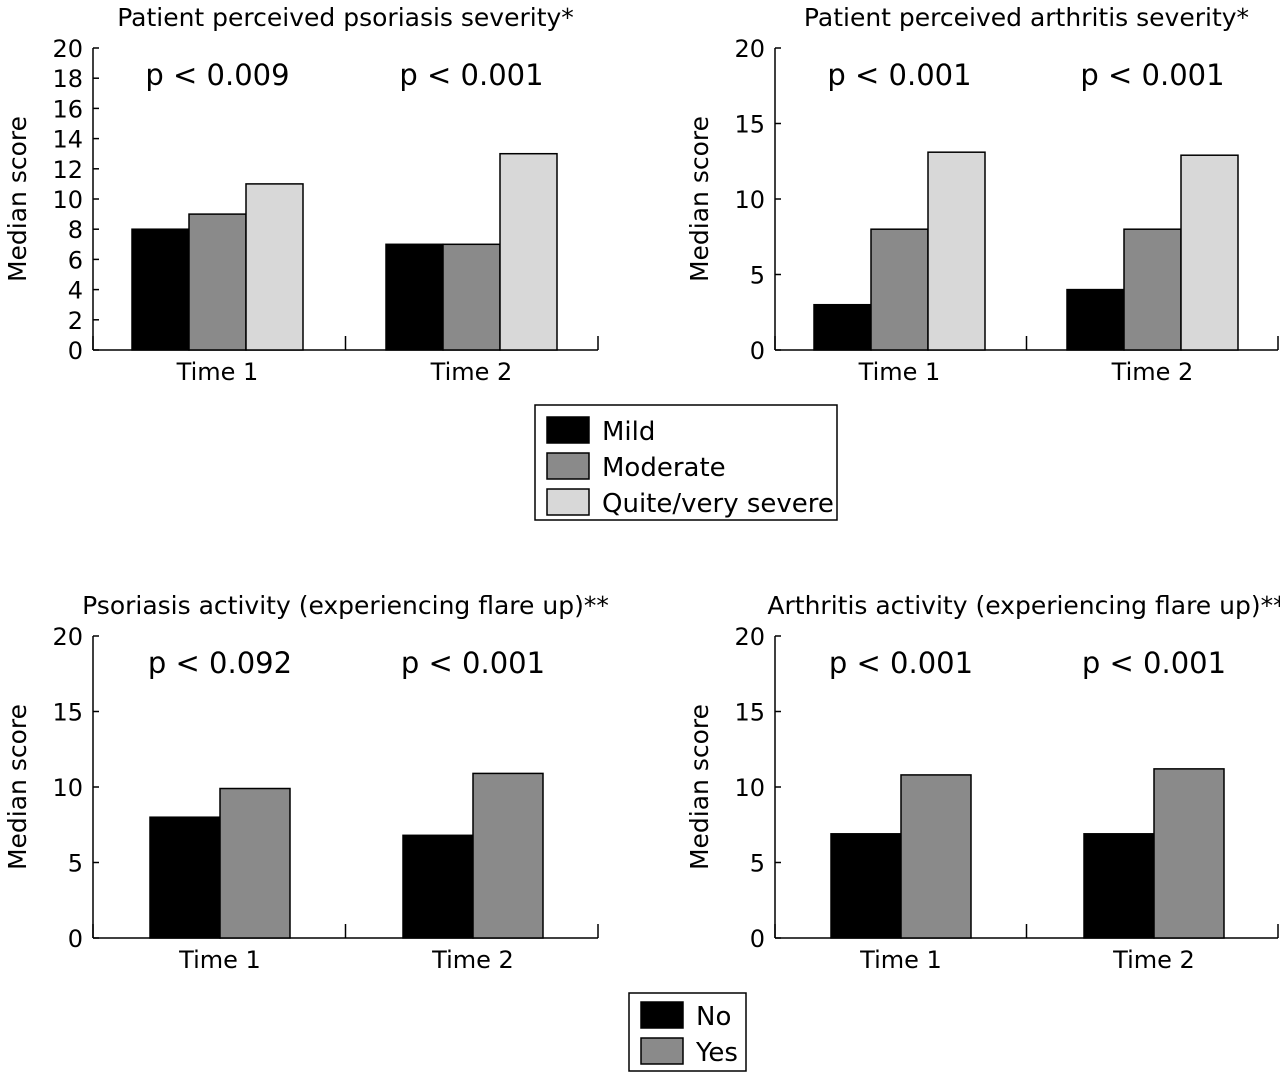  I want to click on y-tick-label: 4, so click(75, 291).